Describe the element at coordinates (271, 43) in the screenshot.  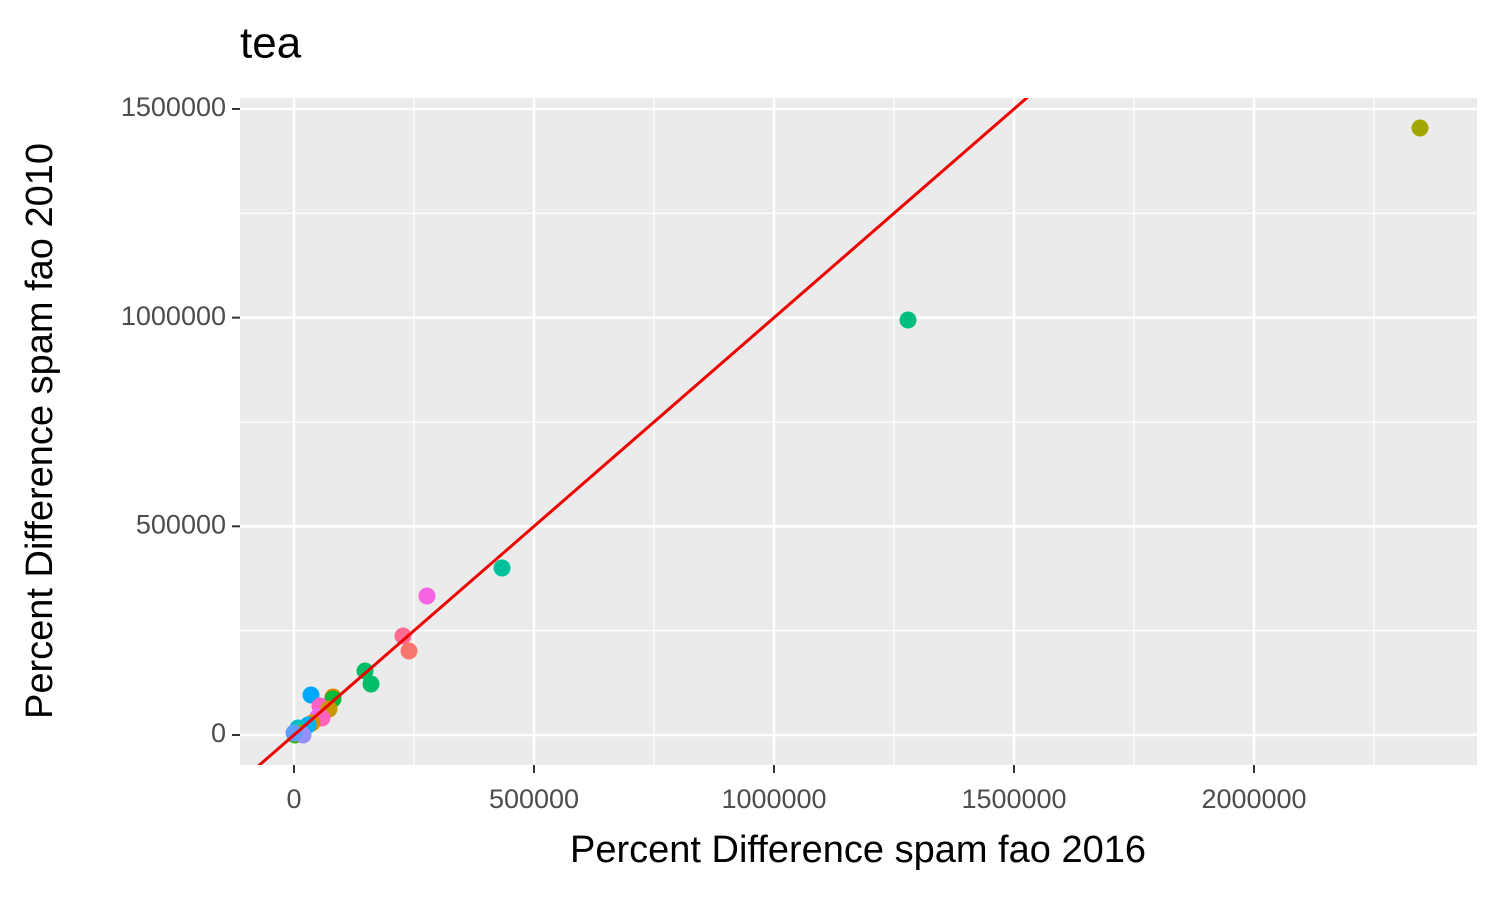
I see `chart-title: tea` at that location.